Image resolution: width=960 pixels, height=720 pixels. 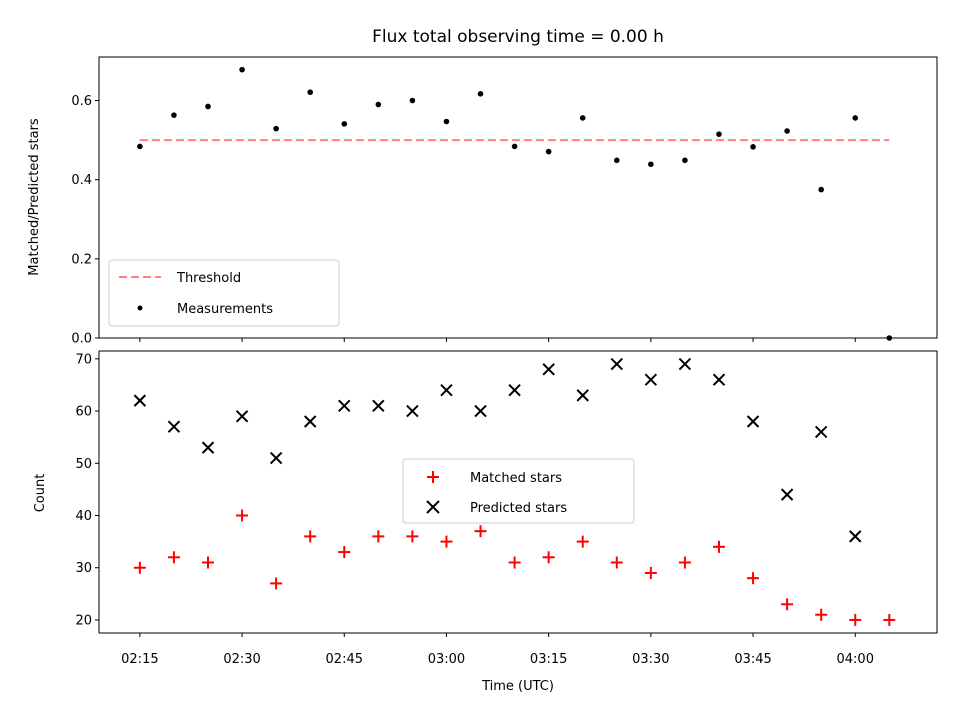 I want to click on y-tick-label: 0.0, so click(x=81, y=339).